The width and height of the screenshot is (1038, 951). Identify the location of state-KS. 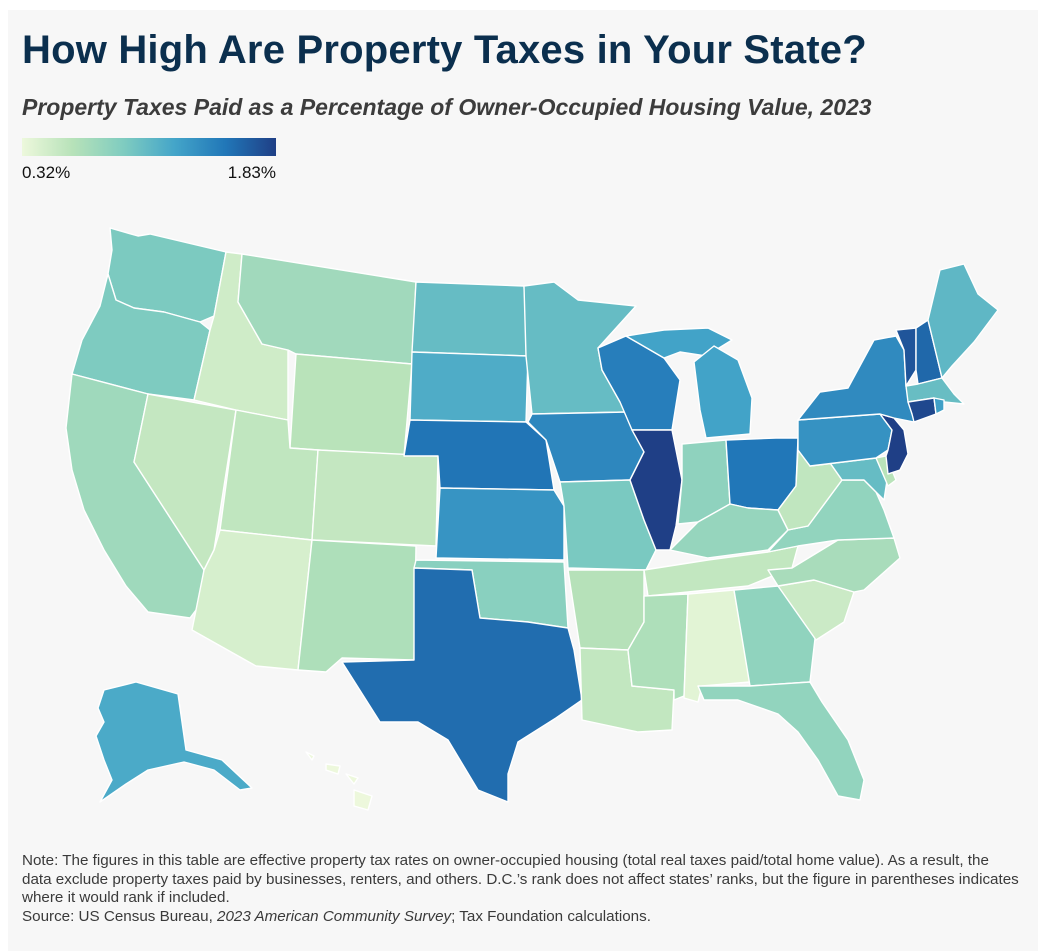
(500, 524).